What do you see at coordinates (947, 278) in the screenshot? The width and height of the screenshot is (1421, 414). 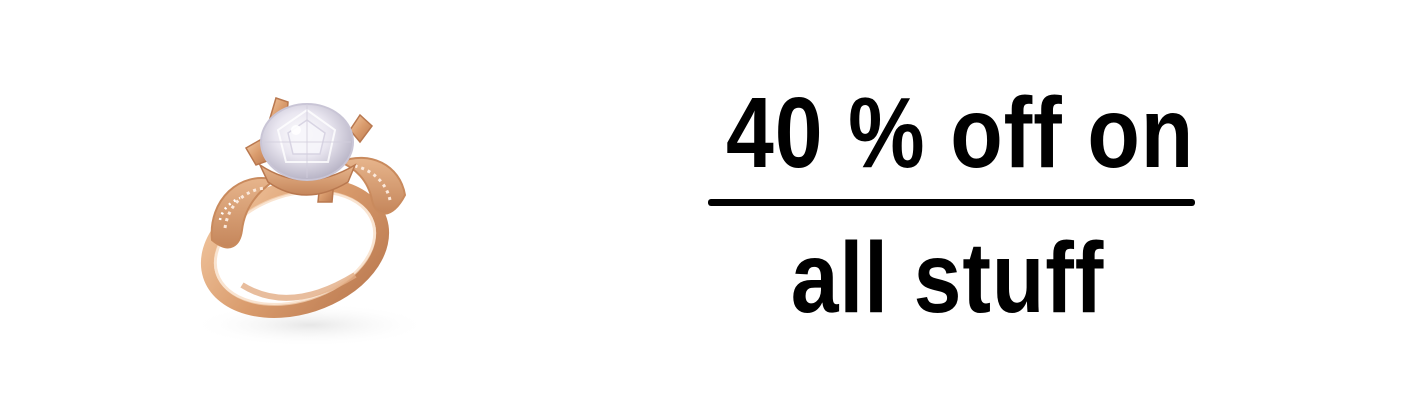 I see `promo-subline: all stuff` at bounding box center [947, 278].